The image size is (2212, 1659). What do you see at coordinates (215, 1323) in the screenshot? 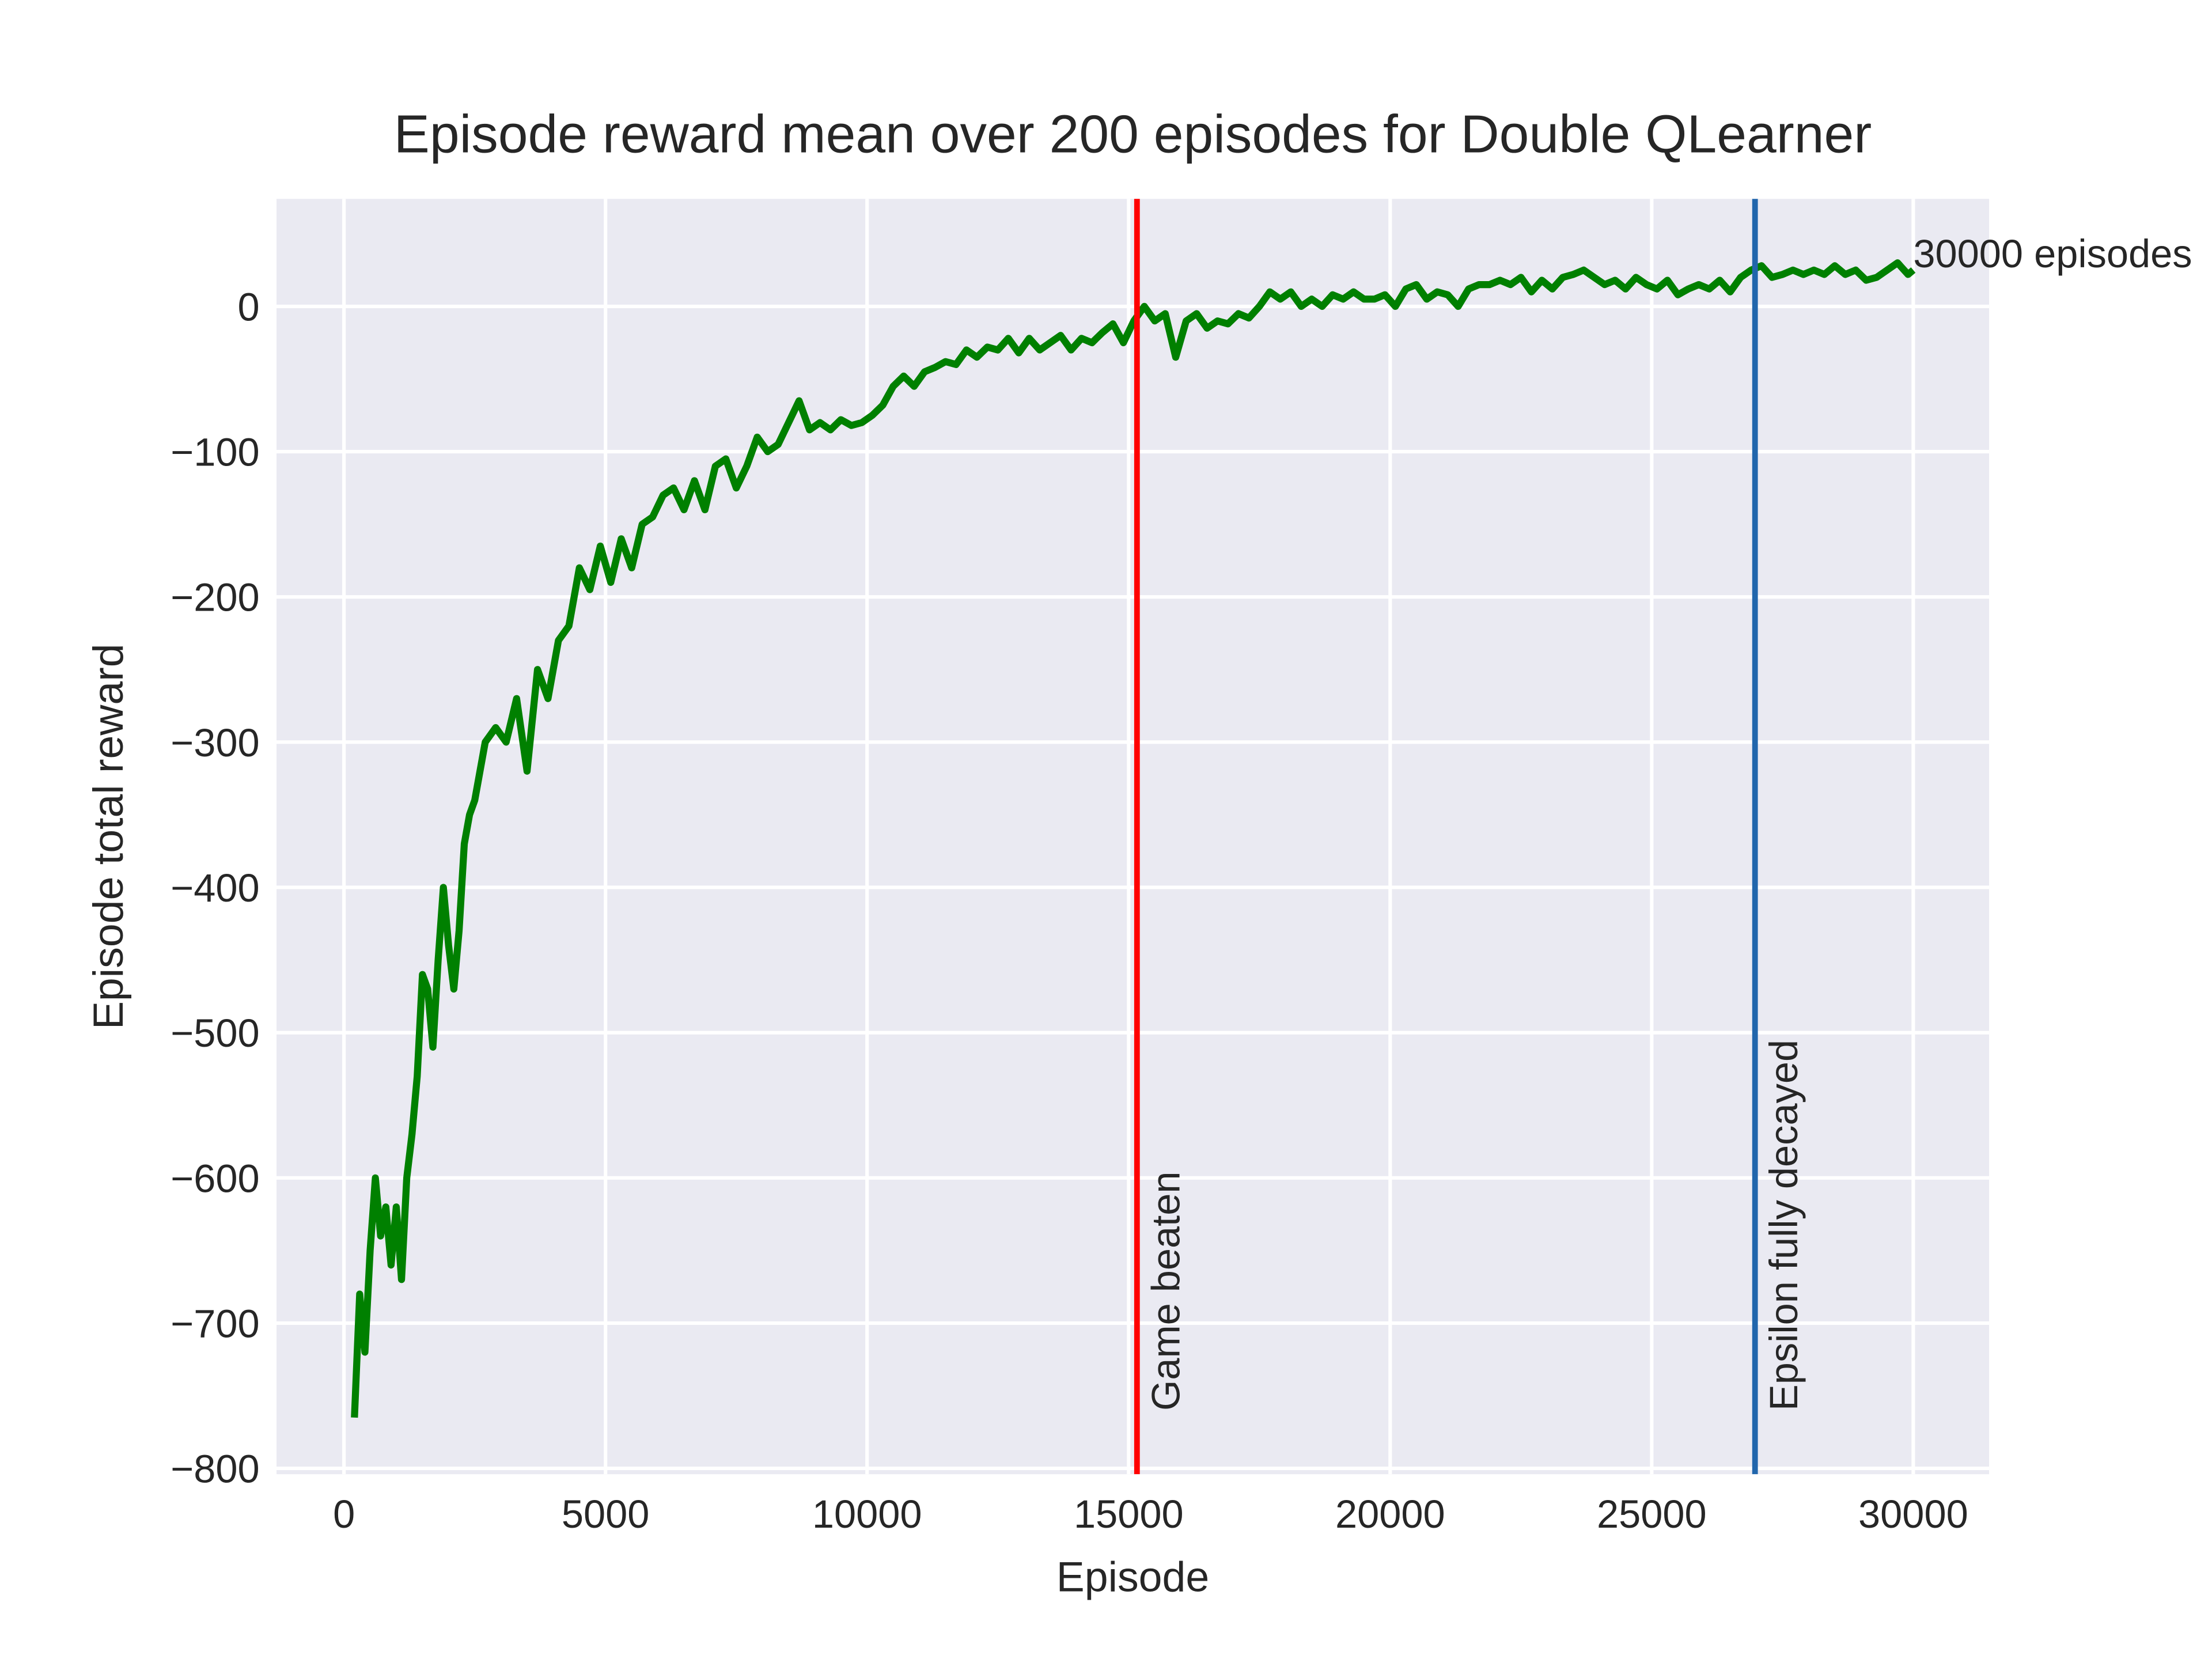
I see `y-tick-label: −700` at bounding box center [215, 1323].